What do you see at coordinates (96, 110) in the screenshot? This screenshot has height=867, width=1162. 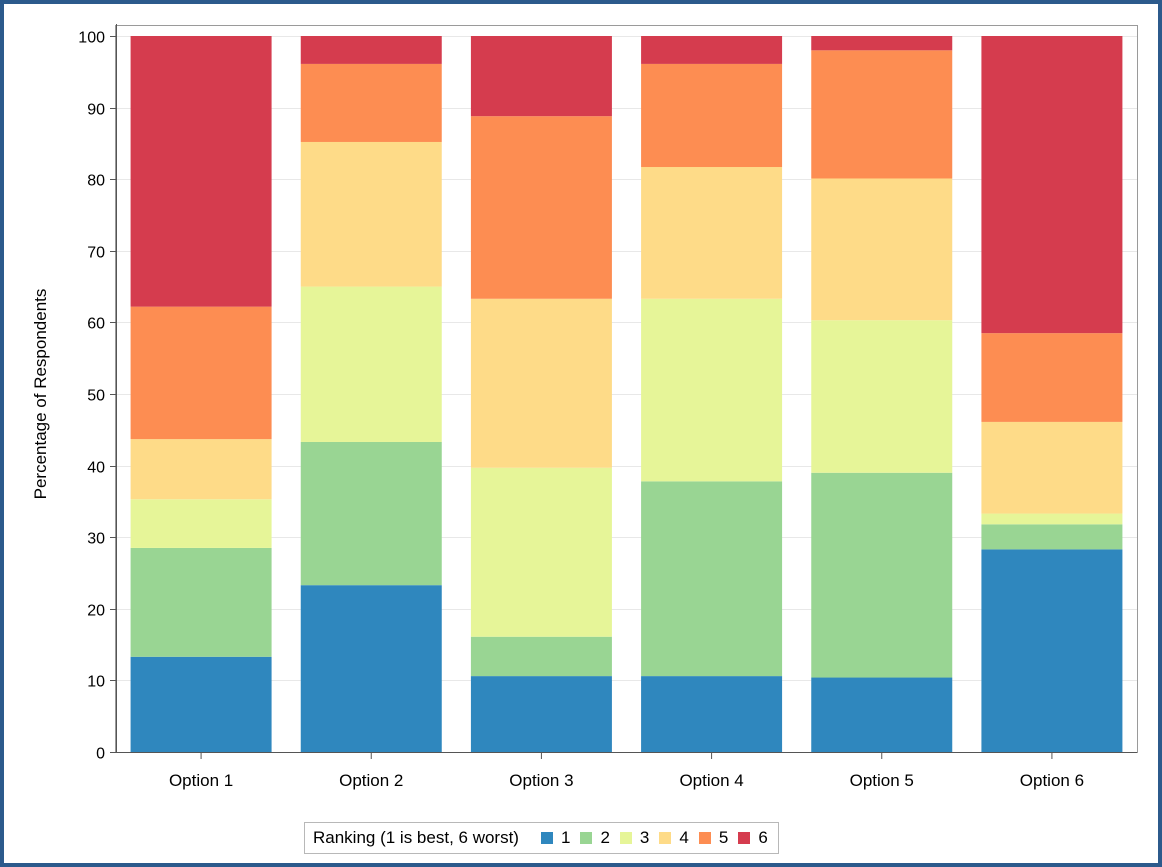 I see `y-tick-label: 90` at bounding box center [96, 110].